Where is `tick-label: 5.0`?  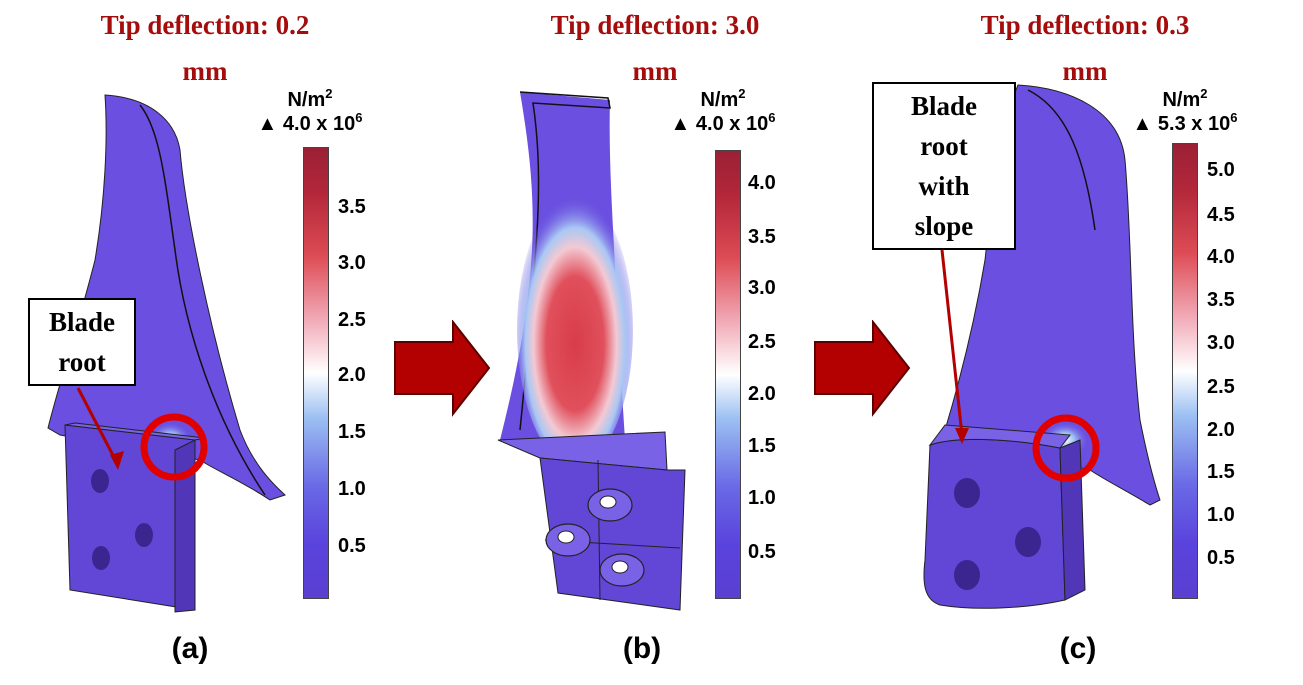
tick-label: 5.0 is located at coordinates (1221, 170).